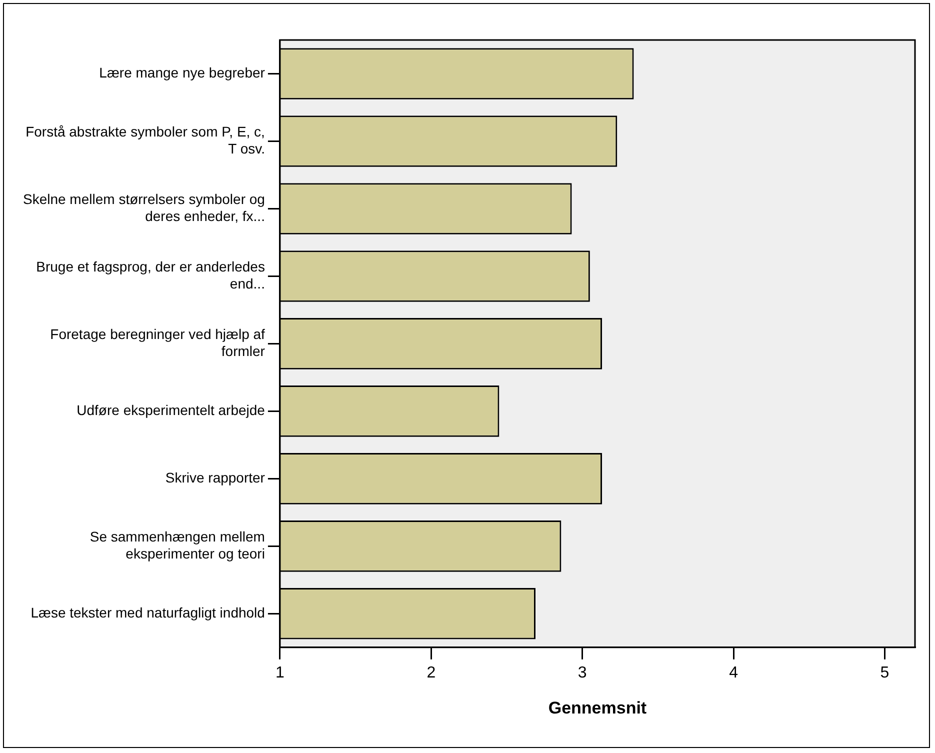 Image resolution: width=935 pixels, height=753 pixels. I want to click on x-tick-label: 5, so click(885, 673).